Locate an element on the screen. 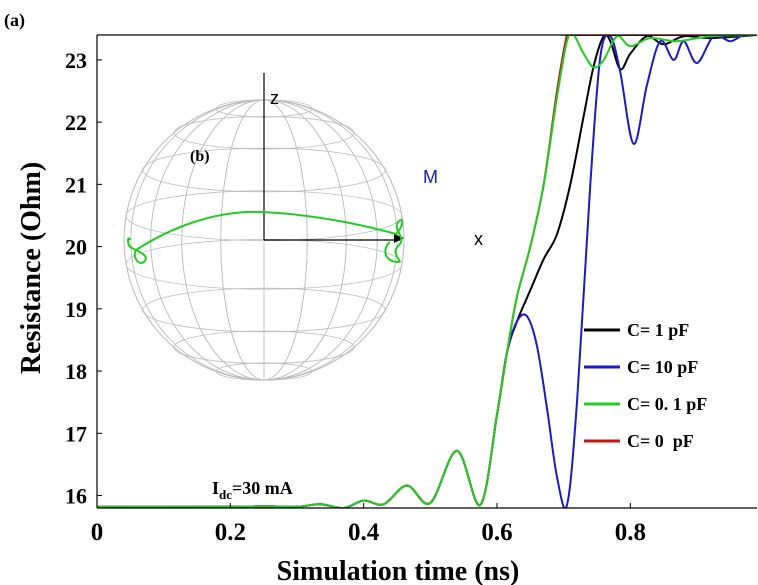 This screenshot has height=585, width=758. magnetization-trajectory is located at coordinates (265, 237).